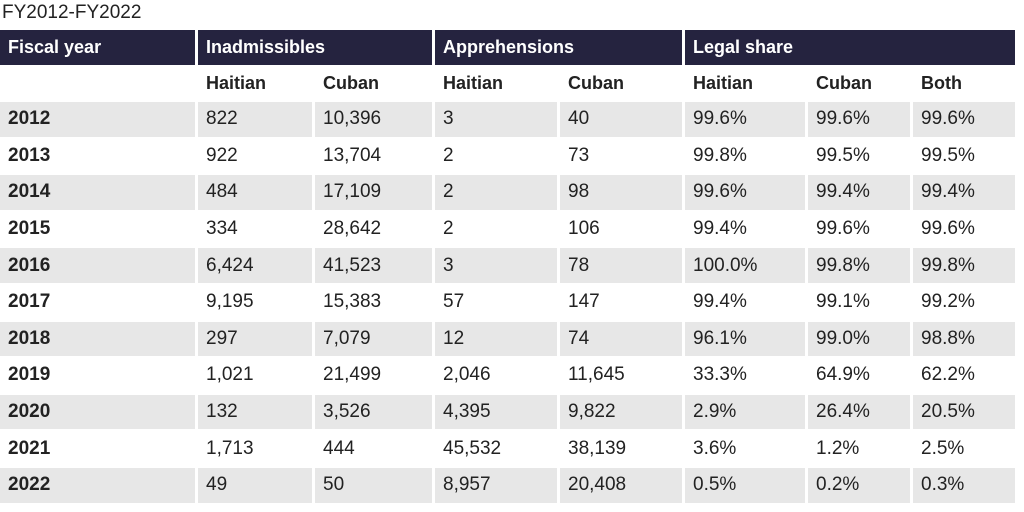 This screenshot has height=512, width=1024. What do you see at coordinates (597, 448) in the screenshot?
I see `table-cell: 38,139` at bounding box center [597, 448].